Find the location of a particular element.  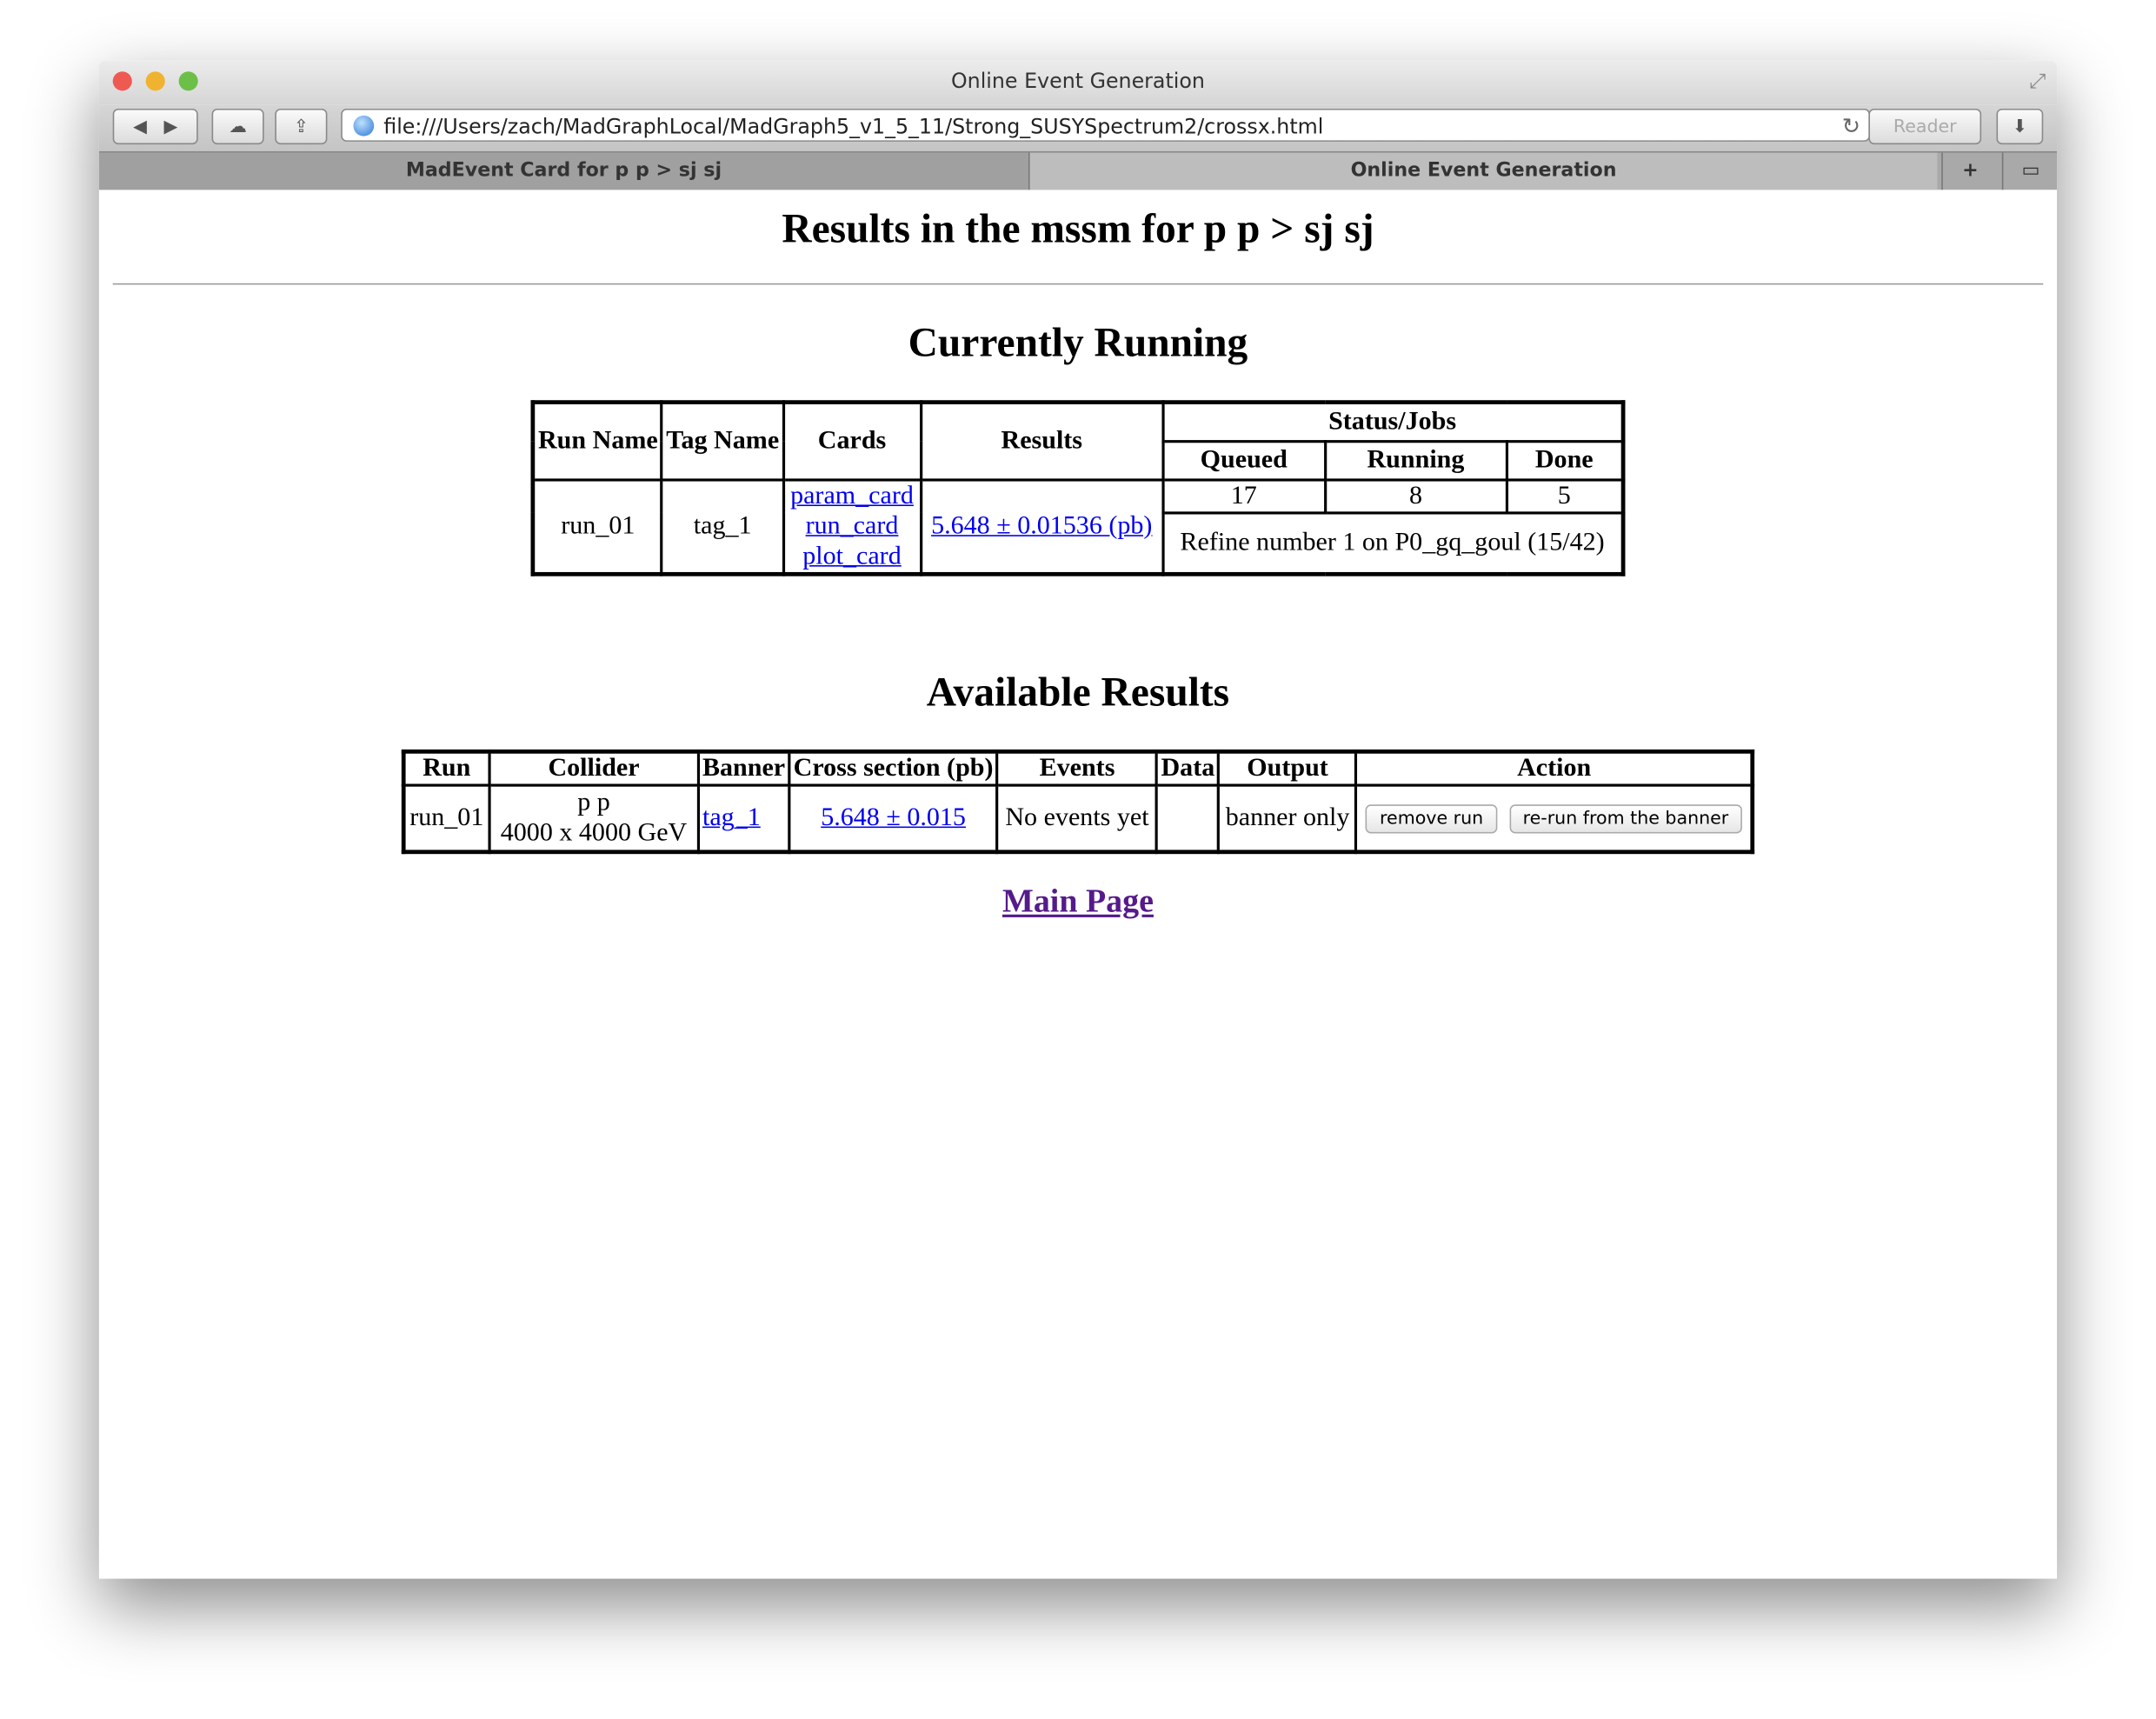

header-running: Running is located at coordinates (1415, 461).